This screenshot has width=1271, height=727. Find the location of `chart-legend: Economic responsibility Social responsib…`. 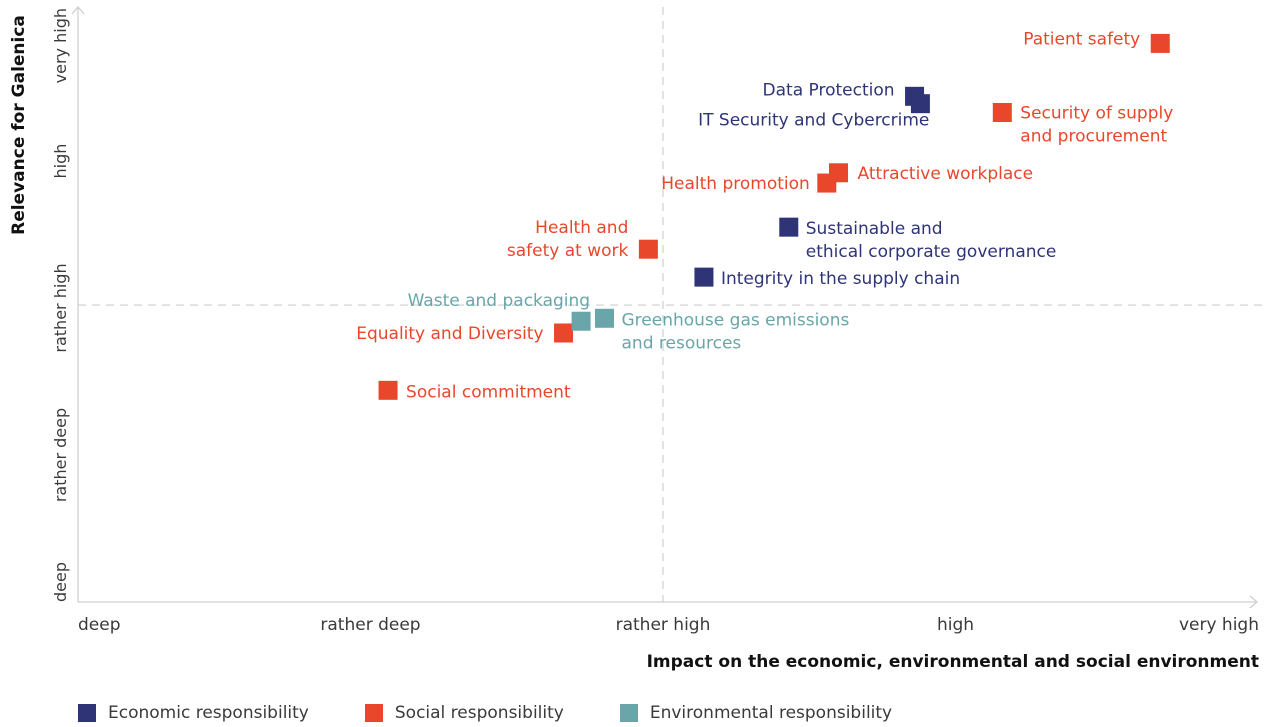

chart-legend: Economic responsibility Social responsib… is located at coordinates (513, 713).